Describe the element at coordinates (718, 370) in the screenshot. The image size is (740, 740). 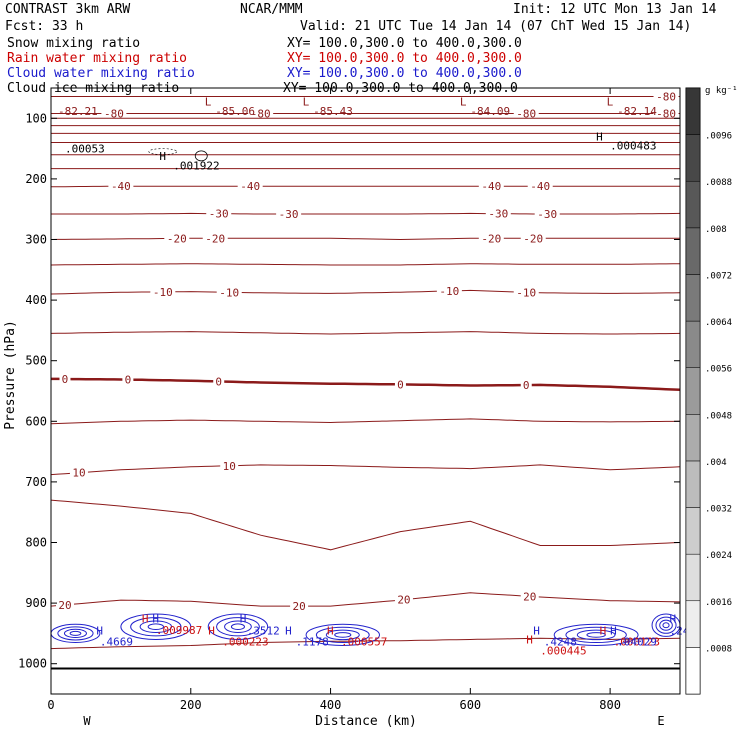
I see `colorbar-tick-label: .0056` at that location.